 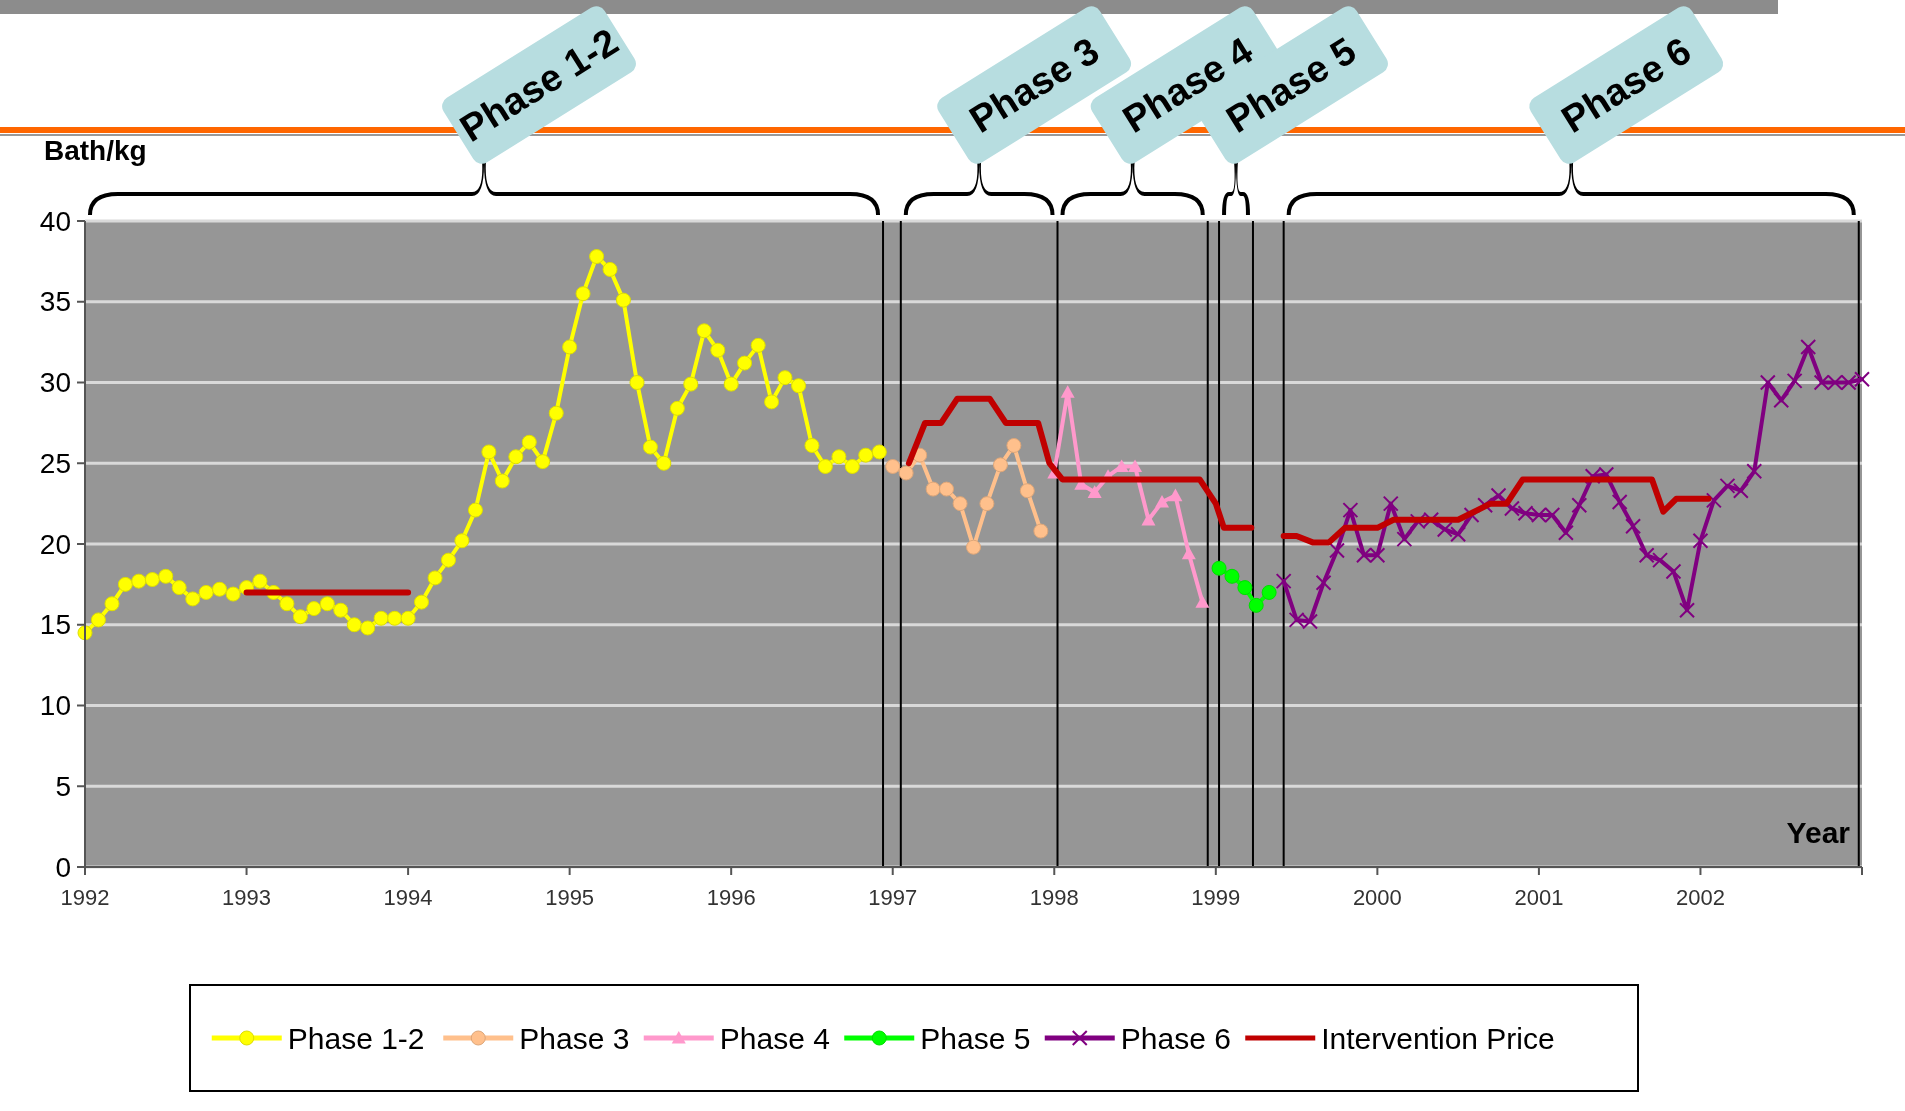 What do you see at coordinates (975, 1038) in the screenshot?
I see `legend-label: Phase 5` at bounding box center [975, 1038].